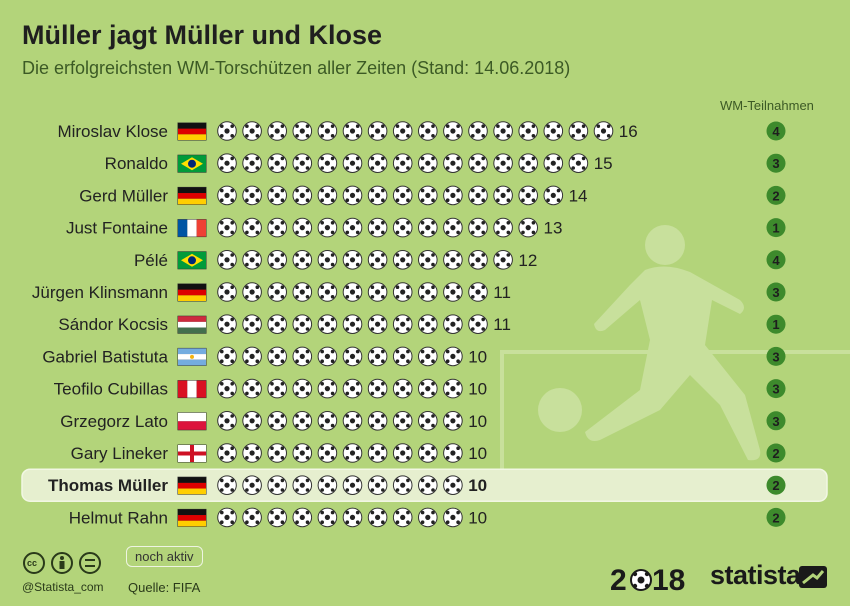 This screenshot has width=850, height=606. Describe the element at coordinates (192, 292) in the screenshot. I see `flag-germany-icon` at that location.